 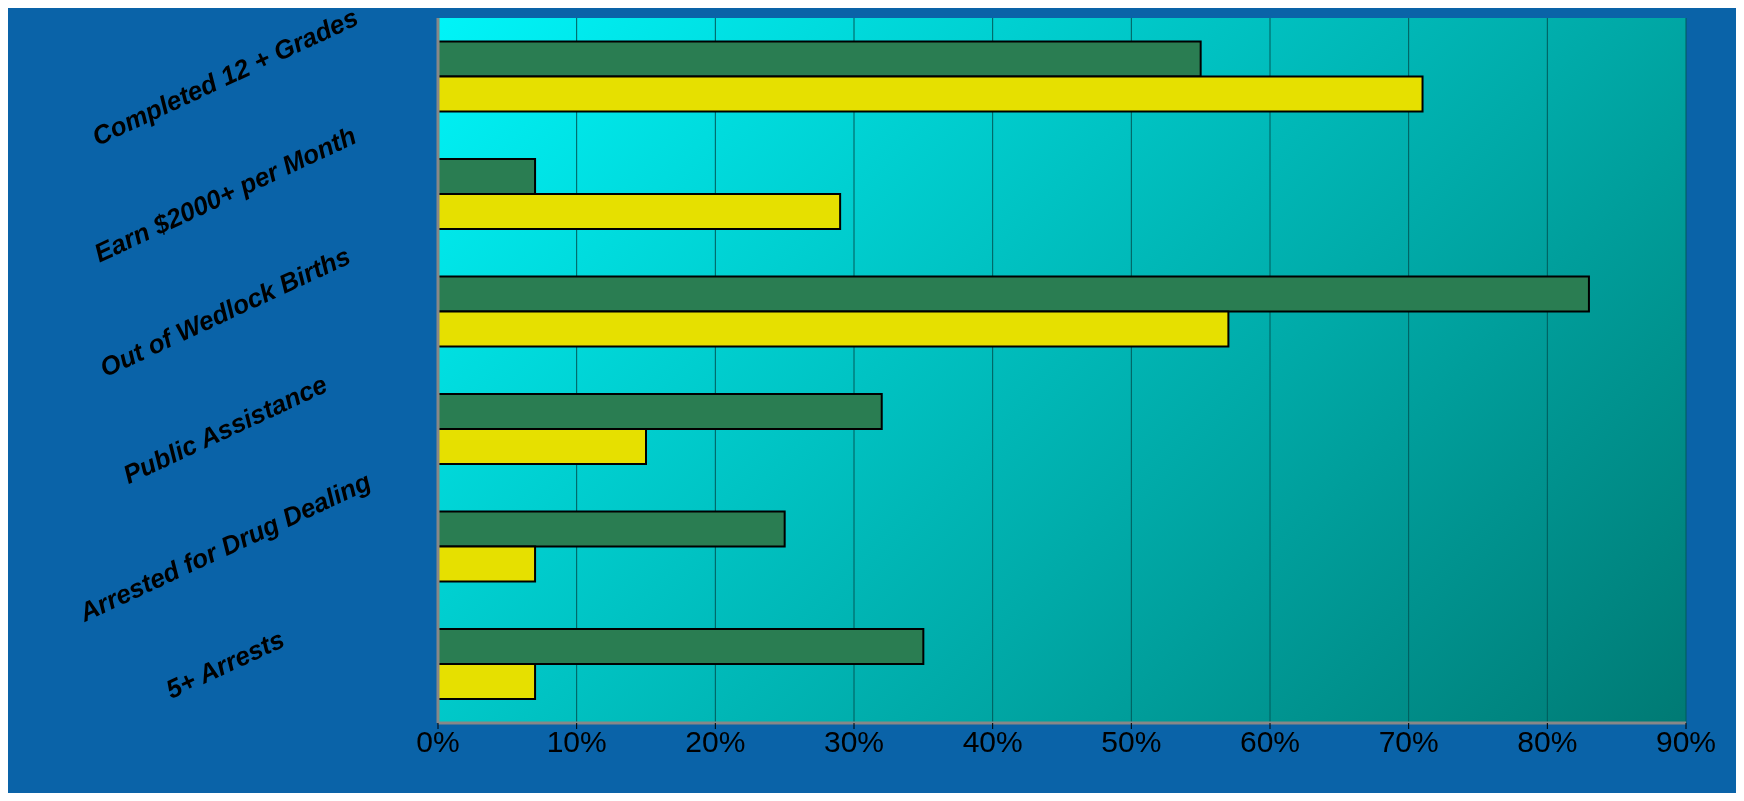 What do you see at coordinates (854, 742) in the screenshot?
I see `x-tick-label: 30%` at bounding box center [854, 742].